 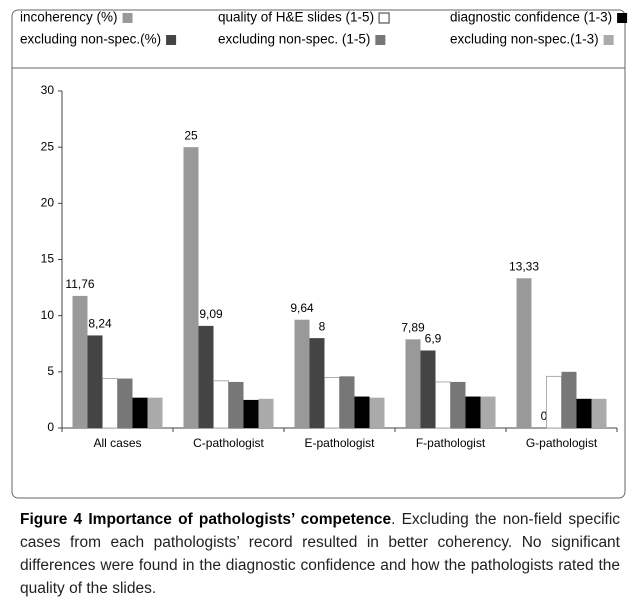 What do you see at coordinates (302, 308) in the screenshot?
I see `value-label: 9,64` at bounding box center [302, 308].